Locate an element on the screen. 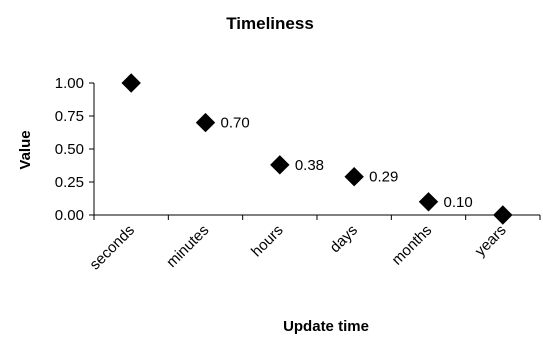 The image size is (543, 341). data-point-hours is located at coordinates (280, 165).